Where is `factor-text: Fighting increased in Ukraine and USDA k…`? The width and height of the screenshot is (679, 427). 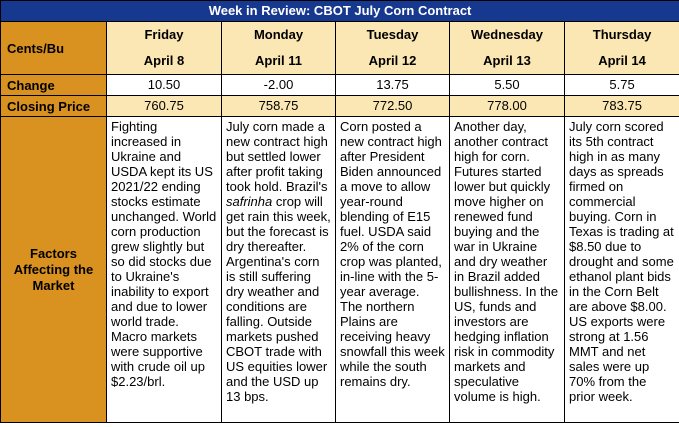
factor-text: Fighting increased in Ukraine and USDA k… is located at coordinates (164, 254).